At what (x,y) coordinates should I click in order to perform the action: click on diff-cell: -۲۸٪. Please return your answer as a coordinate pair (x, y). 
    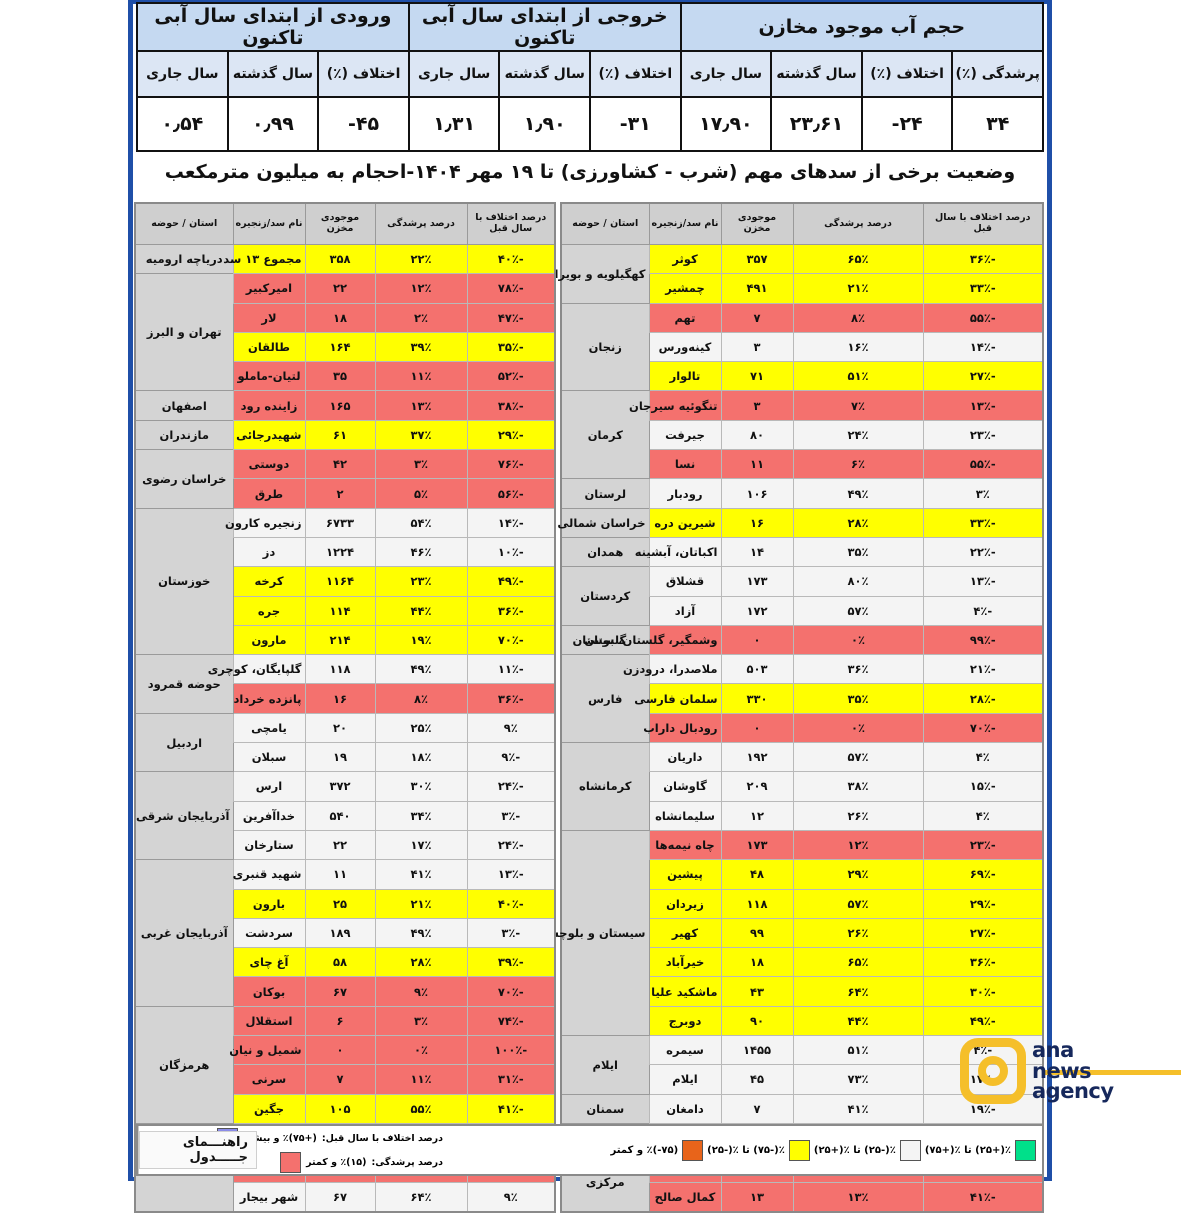
    Looking at the image, I should click on (983, 698).